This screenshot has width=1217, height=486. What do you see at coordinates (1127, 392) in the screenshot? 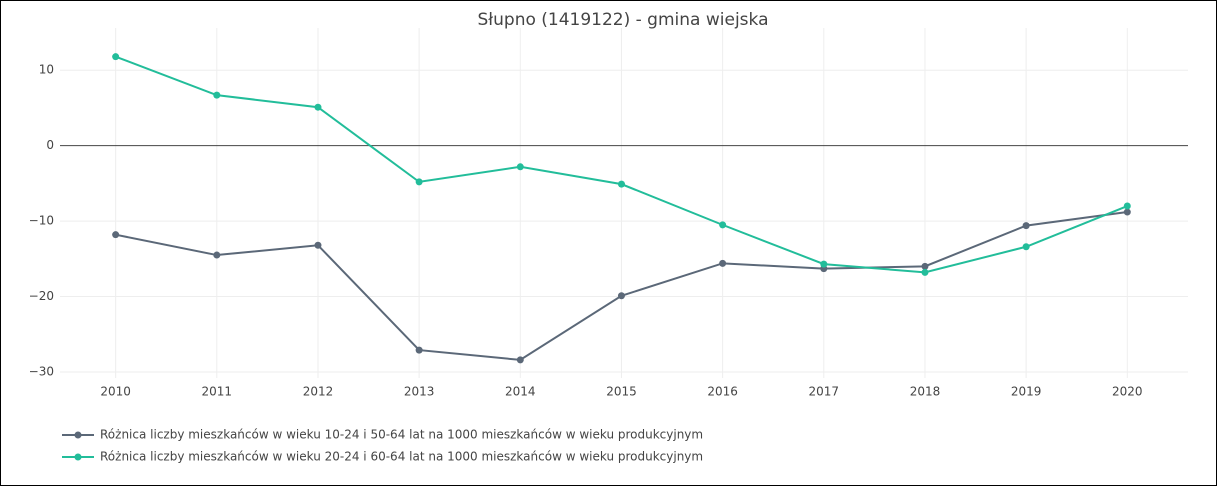
I see `x-tick-label: 2020` at bounding box center [1127, 392].